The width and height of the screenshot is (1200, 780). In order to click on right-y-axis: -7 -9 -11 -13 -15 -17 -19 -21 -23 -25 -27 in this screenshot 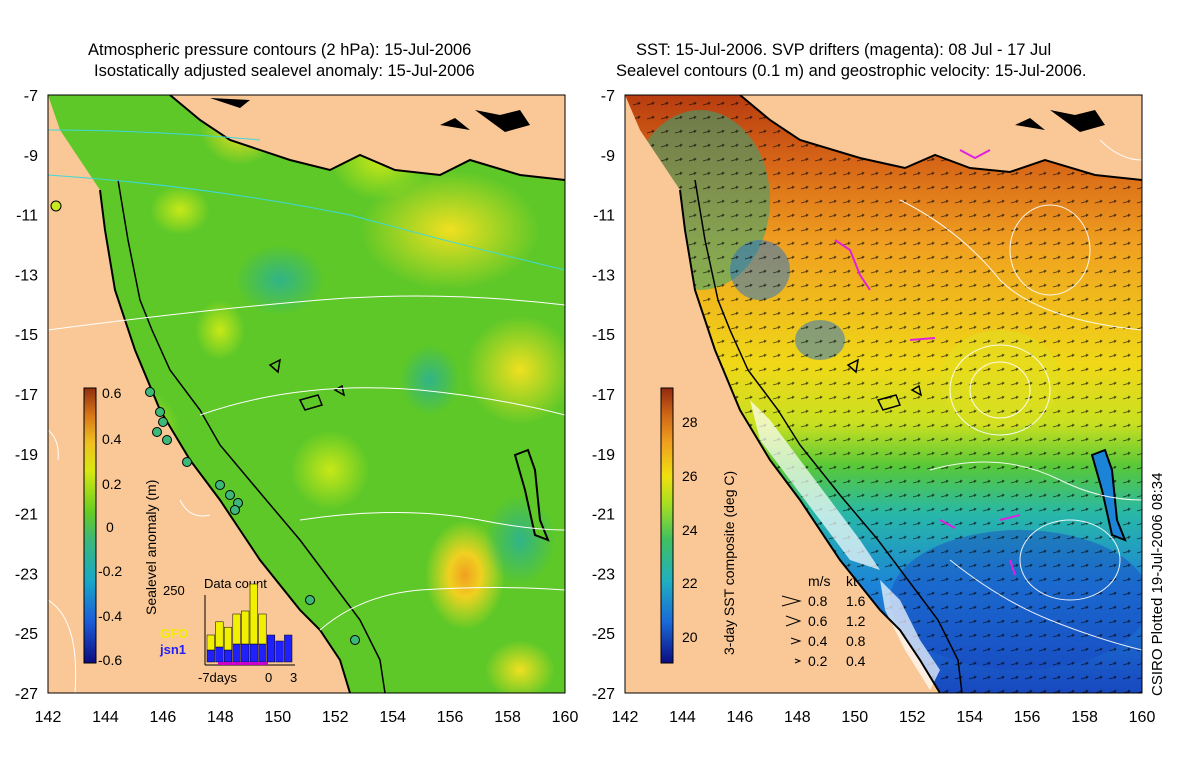, I will do `click(603, 395)`.